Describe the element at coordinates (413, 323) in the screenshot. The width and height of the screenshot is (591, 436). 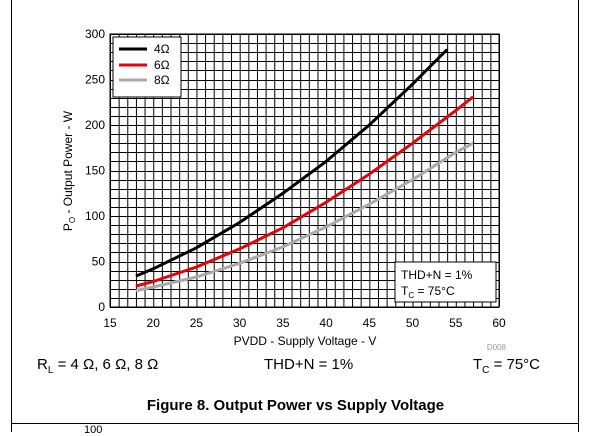
I see `x-tick-label: 50` at that location.